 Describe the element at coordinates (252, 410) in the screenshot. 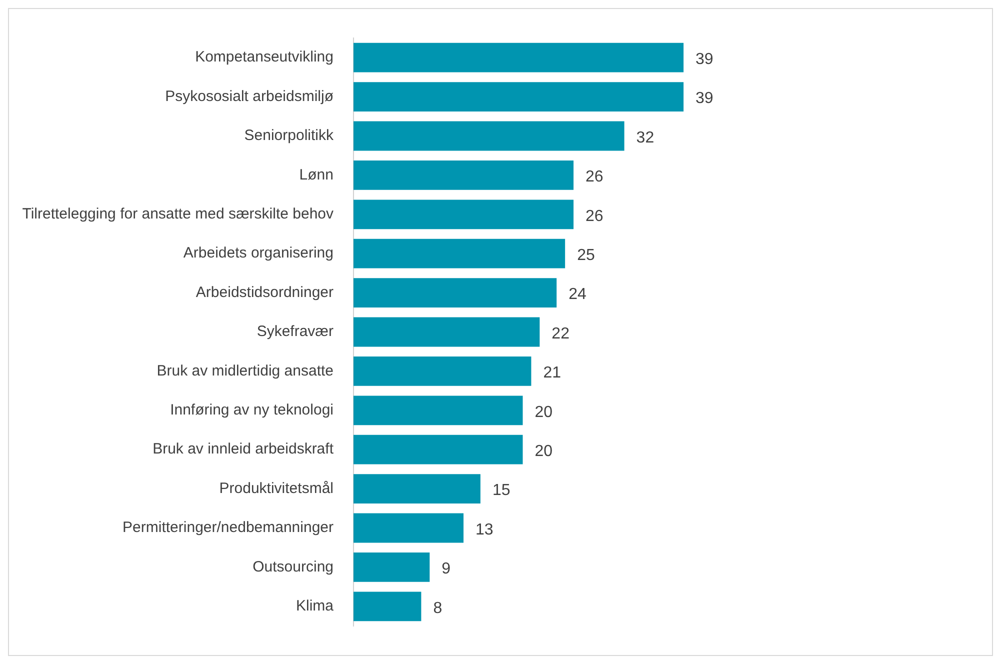

I see `y-tick-label: Innføring av ny teknologi` at that location.